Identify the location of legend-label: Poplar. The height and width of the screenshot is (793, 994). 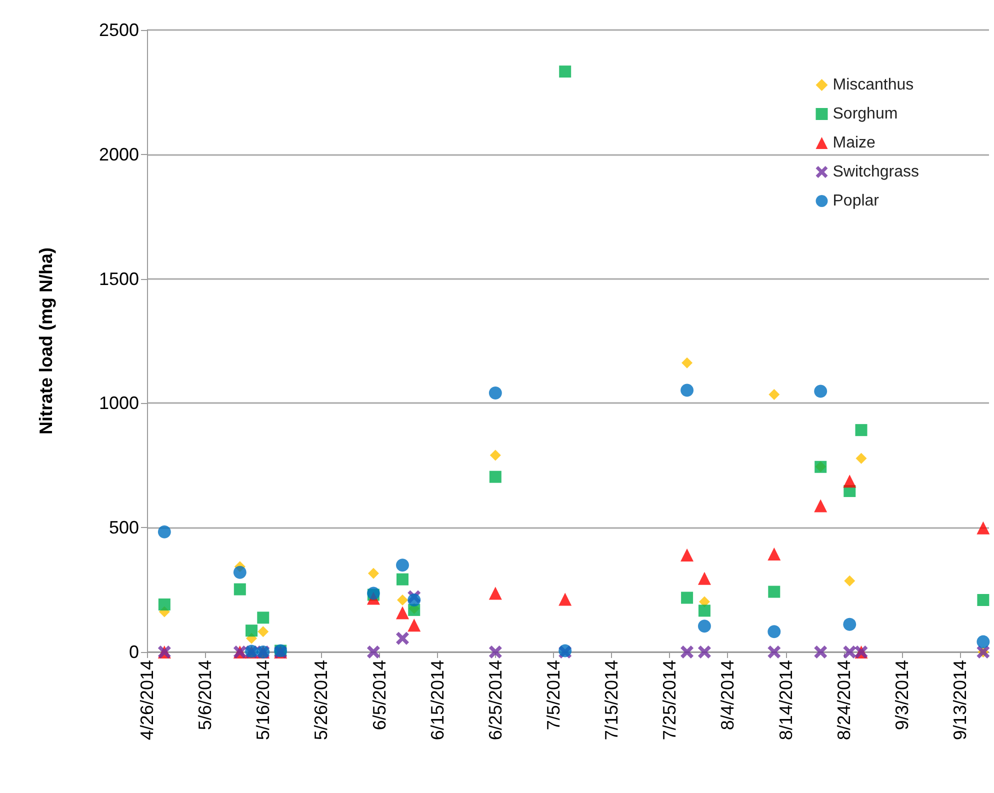
(856, 201).